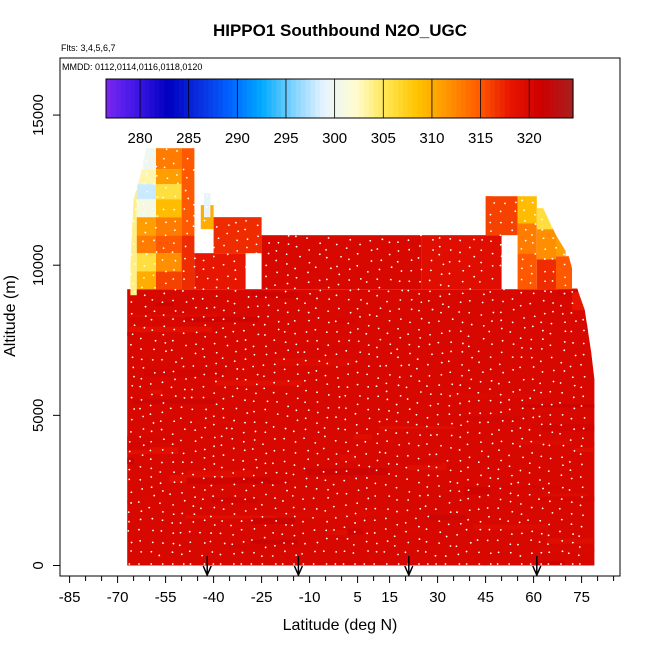  What do you see at coordinates (334, 138) in the screenshot?
I see `colorbar-tick-label: 300` at bounding box center [334, 138].